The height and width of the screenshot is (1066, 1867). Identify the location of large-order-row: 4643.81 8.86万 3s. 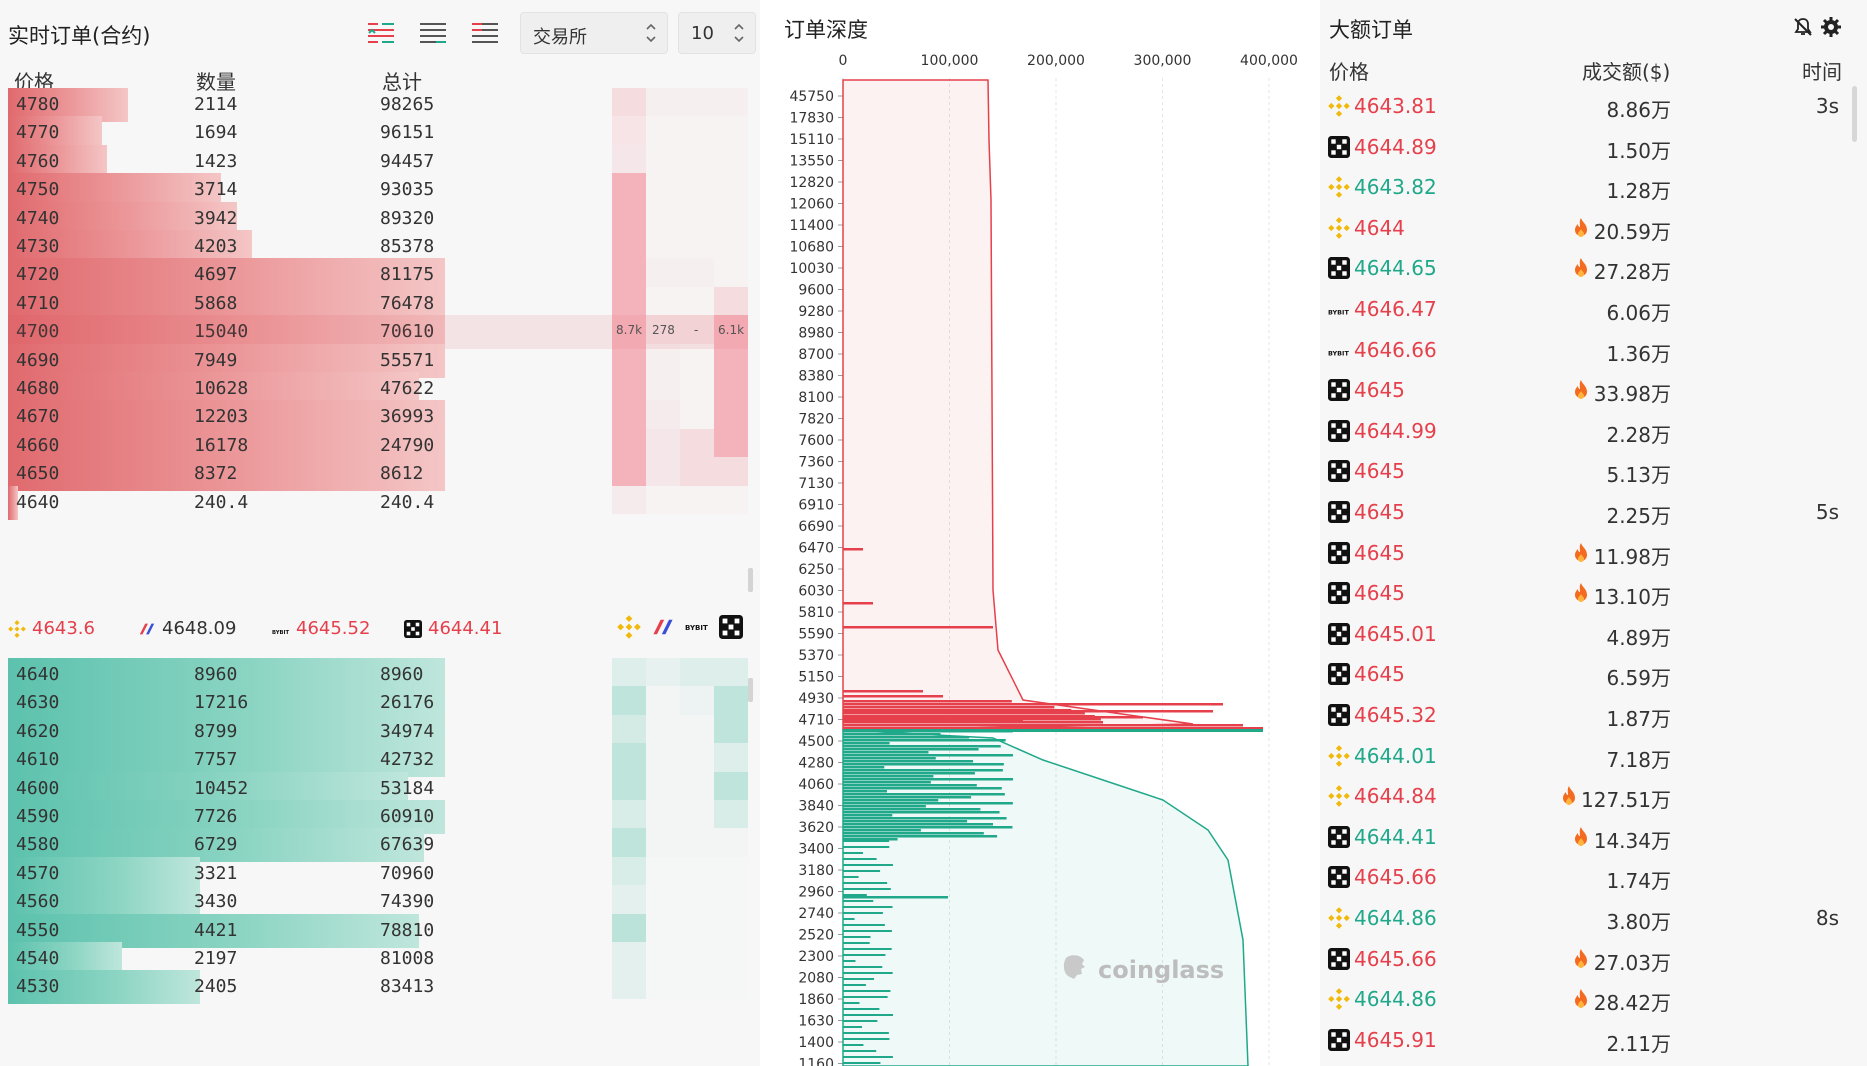
(1593, 106).